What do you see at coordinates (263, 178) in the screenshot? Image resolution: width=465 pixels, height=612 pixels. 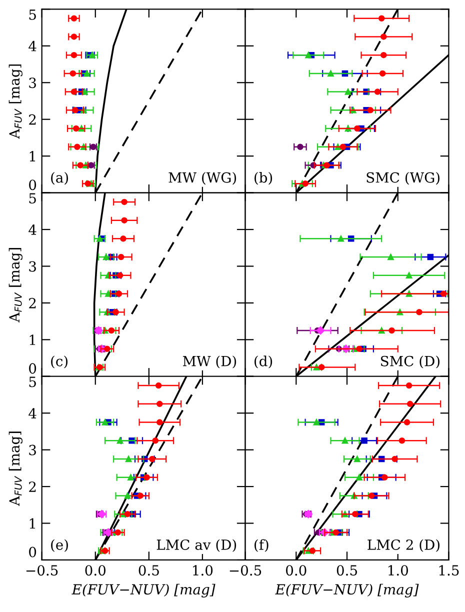 I see `annotation: (b)` at bounding box center [263, 178].